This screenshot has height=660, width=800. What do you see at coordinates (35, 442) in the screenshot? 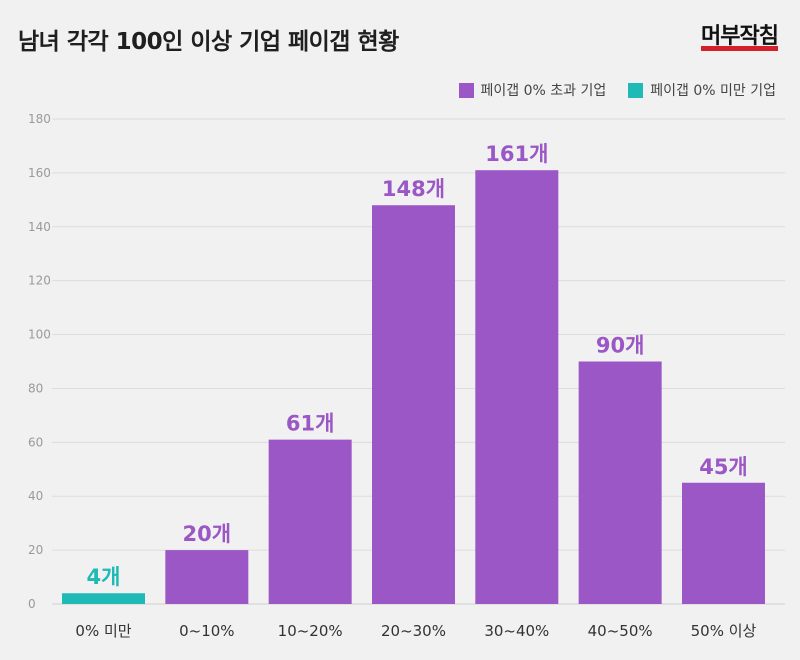
I see `y-tick-label: 60` at bounding box center [35, 442].